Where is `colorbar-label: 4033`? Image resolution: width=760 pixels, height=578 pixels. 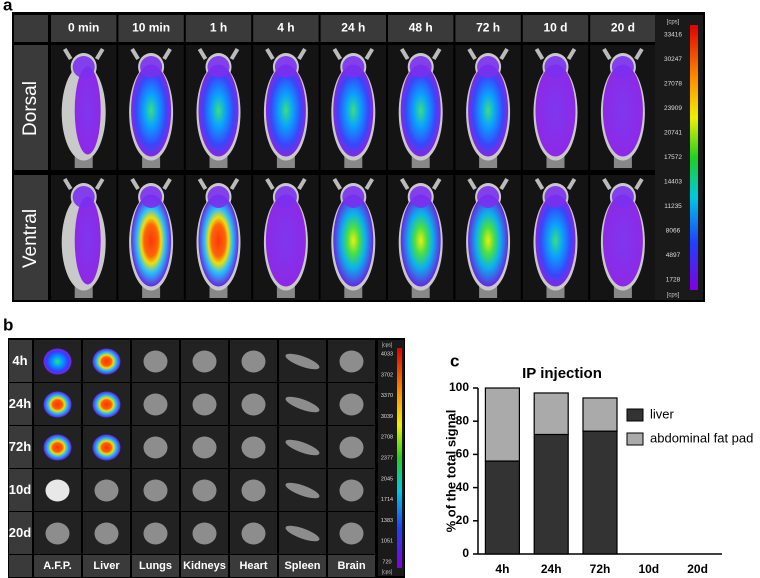
colorbar-label: 4033 is located at coordinates (387, 354).